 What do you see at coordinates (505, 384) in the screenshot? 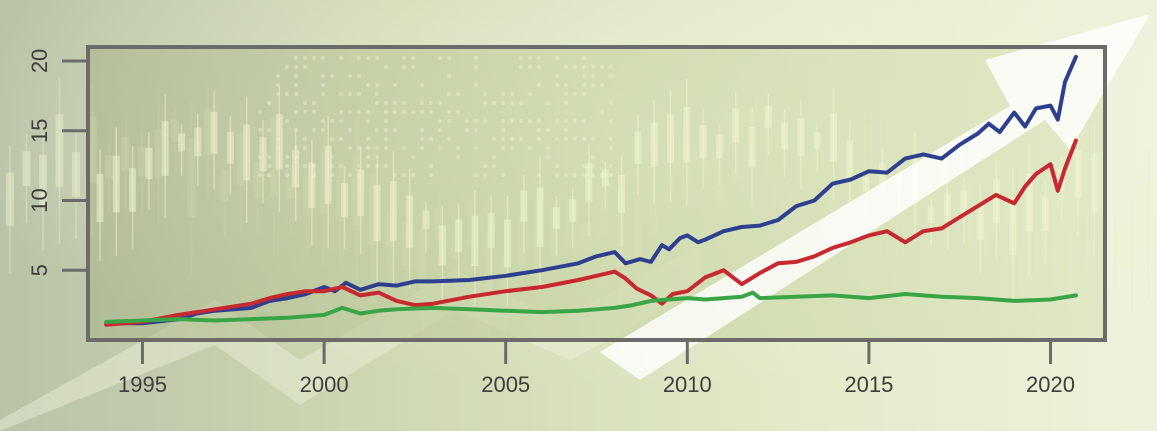
I see `x-tick-label: 2005` at bounding box center [505, 384].